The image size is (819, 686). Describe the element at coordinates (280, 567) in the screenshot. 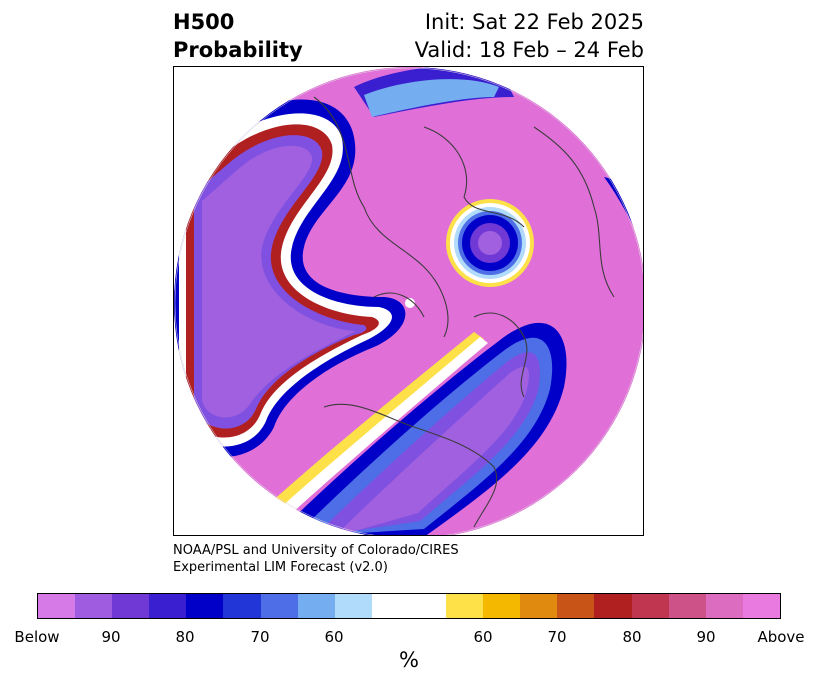

I see `credit-line2: Experimental LIM Forecast (v2.0)` at that location.